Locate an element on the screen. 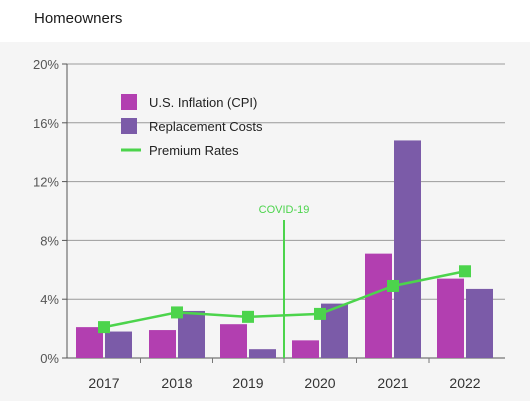  x-tick-label: 2021 is located at coordinates (392, 383).